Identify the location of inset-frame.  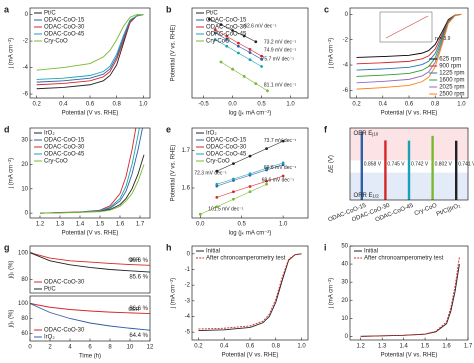
(406, 27).